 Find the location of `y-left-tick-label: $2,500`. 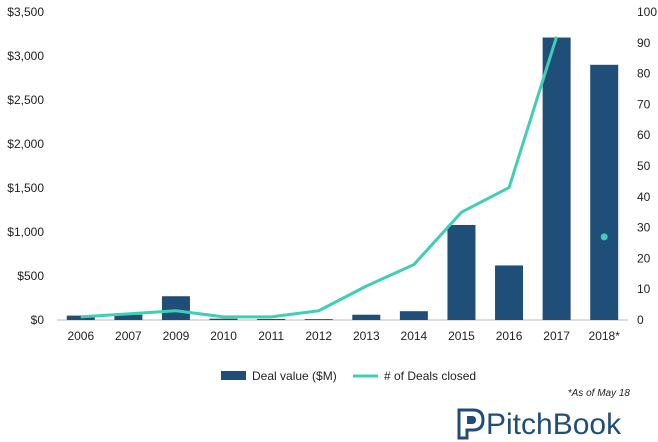

y-left-tick-label: $2,500 is located at coordinates (25, 100).